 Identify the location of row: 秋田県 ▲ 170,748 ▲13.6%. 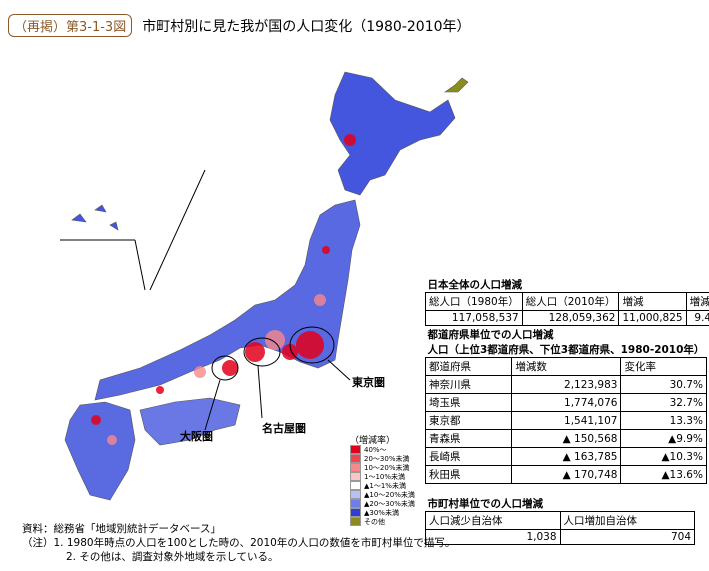
(565, 474).